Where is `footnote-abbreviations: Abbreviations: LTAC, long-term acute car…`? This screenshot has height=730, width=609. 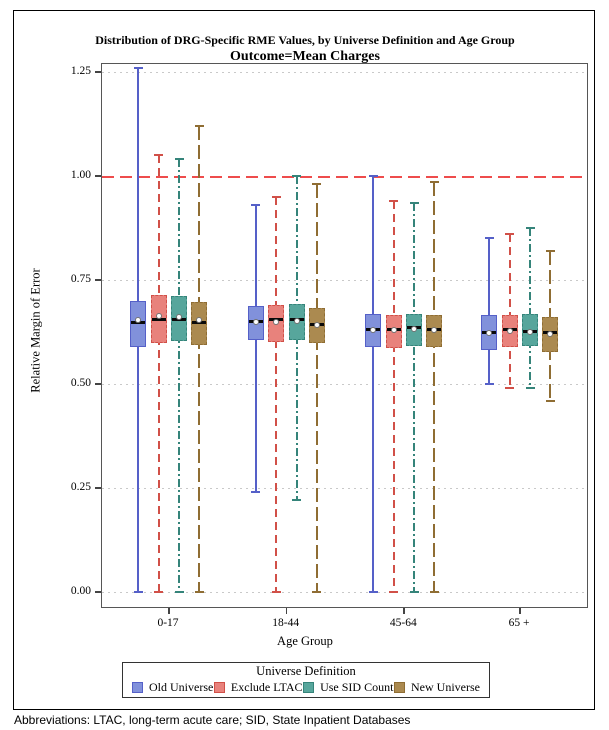
footnote-abbreviations: Abbreviations: LTAC, long-term acute car… is located at coordinates (212, 720).